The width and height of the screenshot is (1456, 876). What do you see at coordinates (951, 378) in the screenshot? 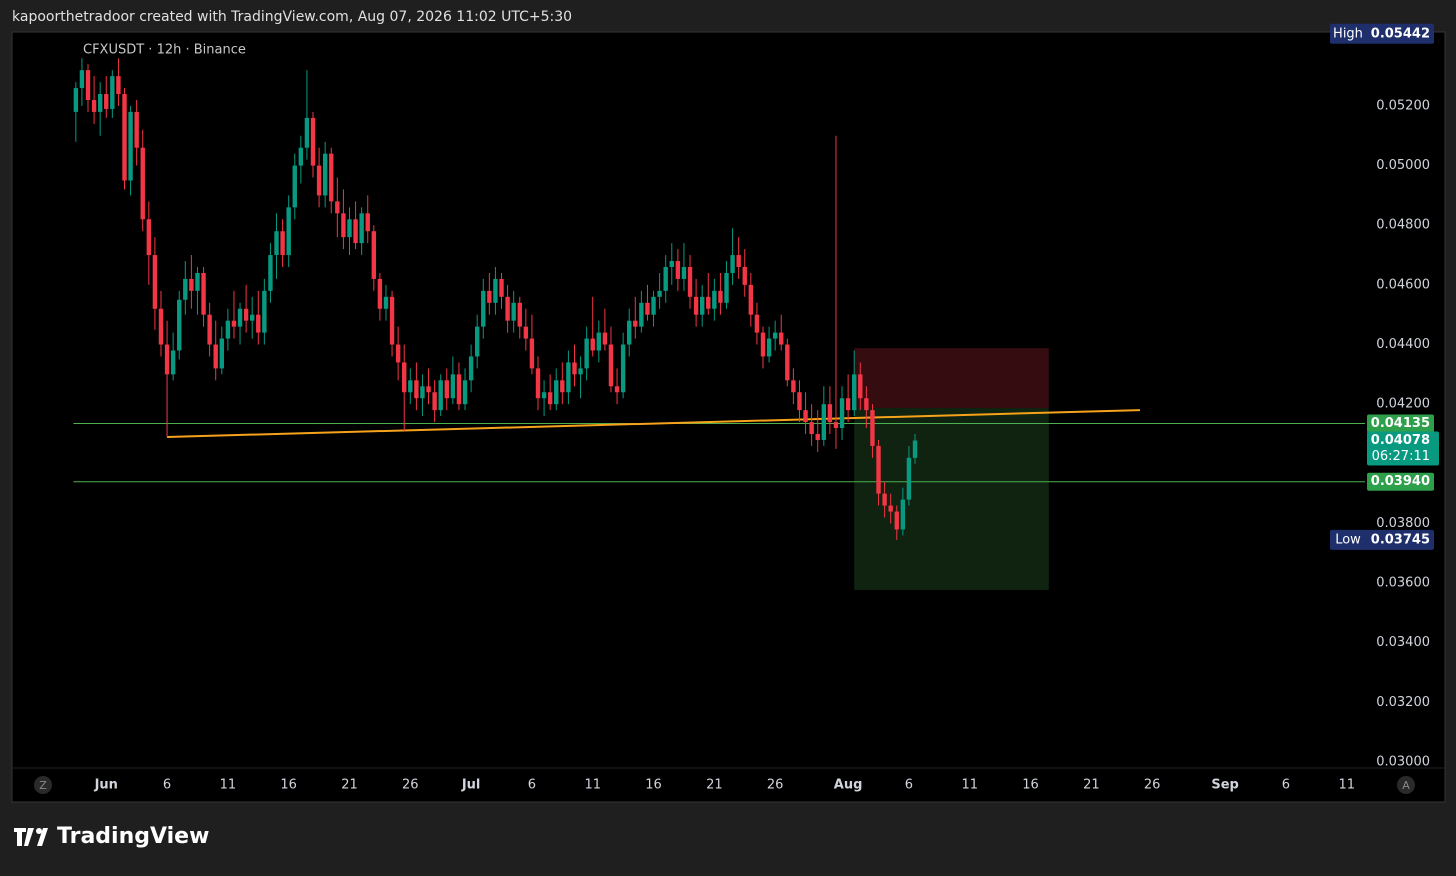
I see `stop-zone` at bounding box center [951, 378].